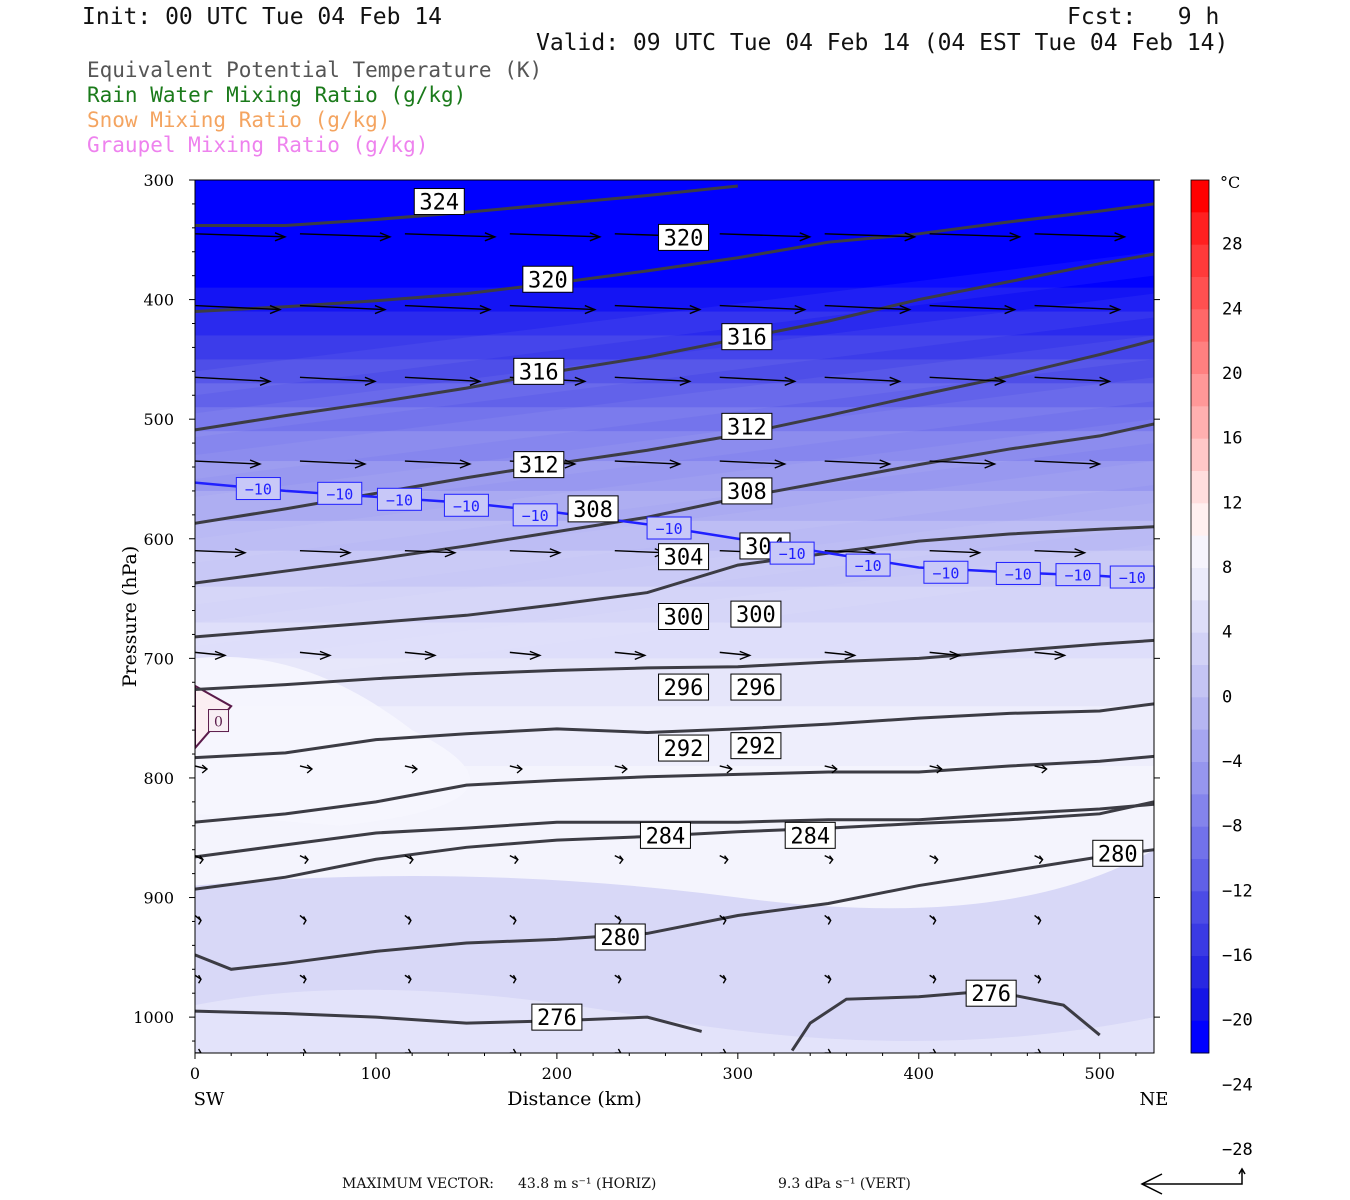  Describe the element at coordinates (747, 427) in the screenshot. I see `contour-label: 312` at that location.